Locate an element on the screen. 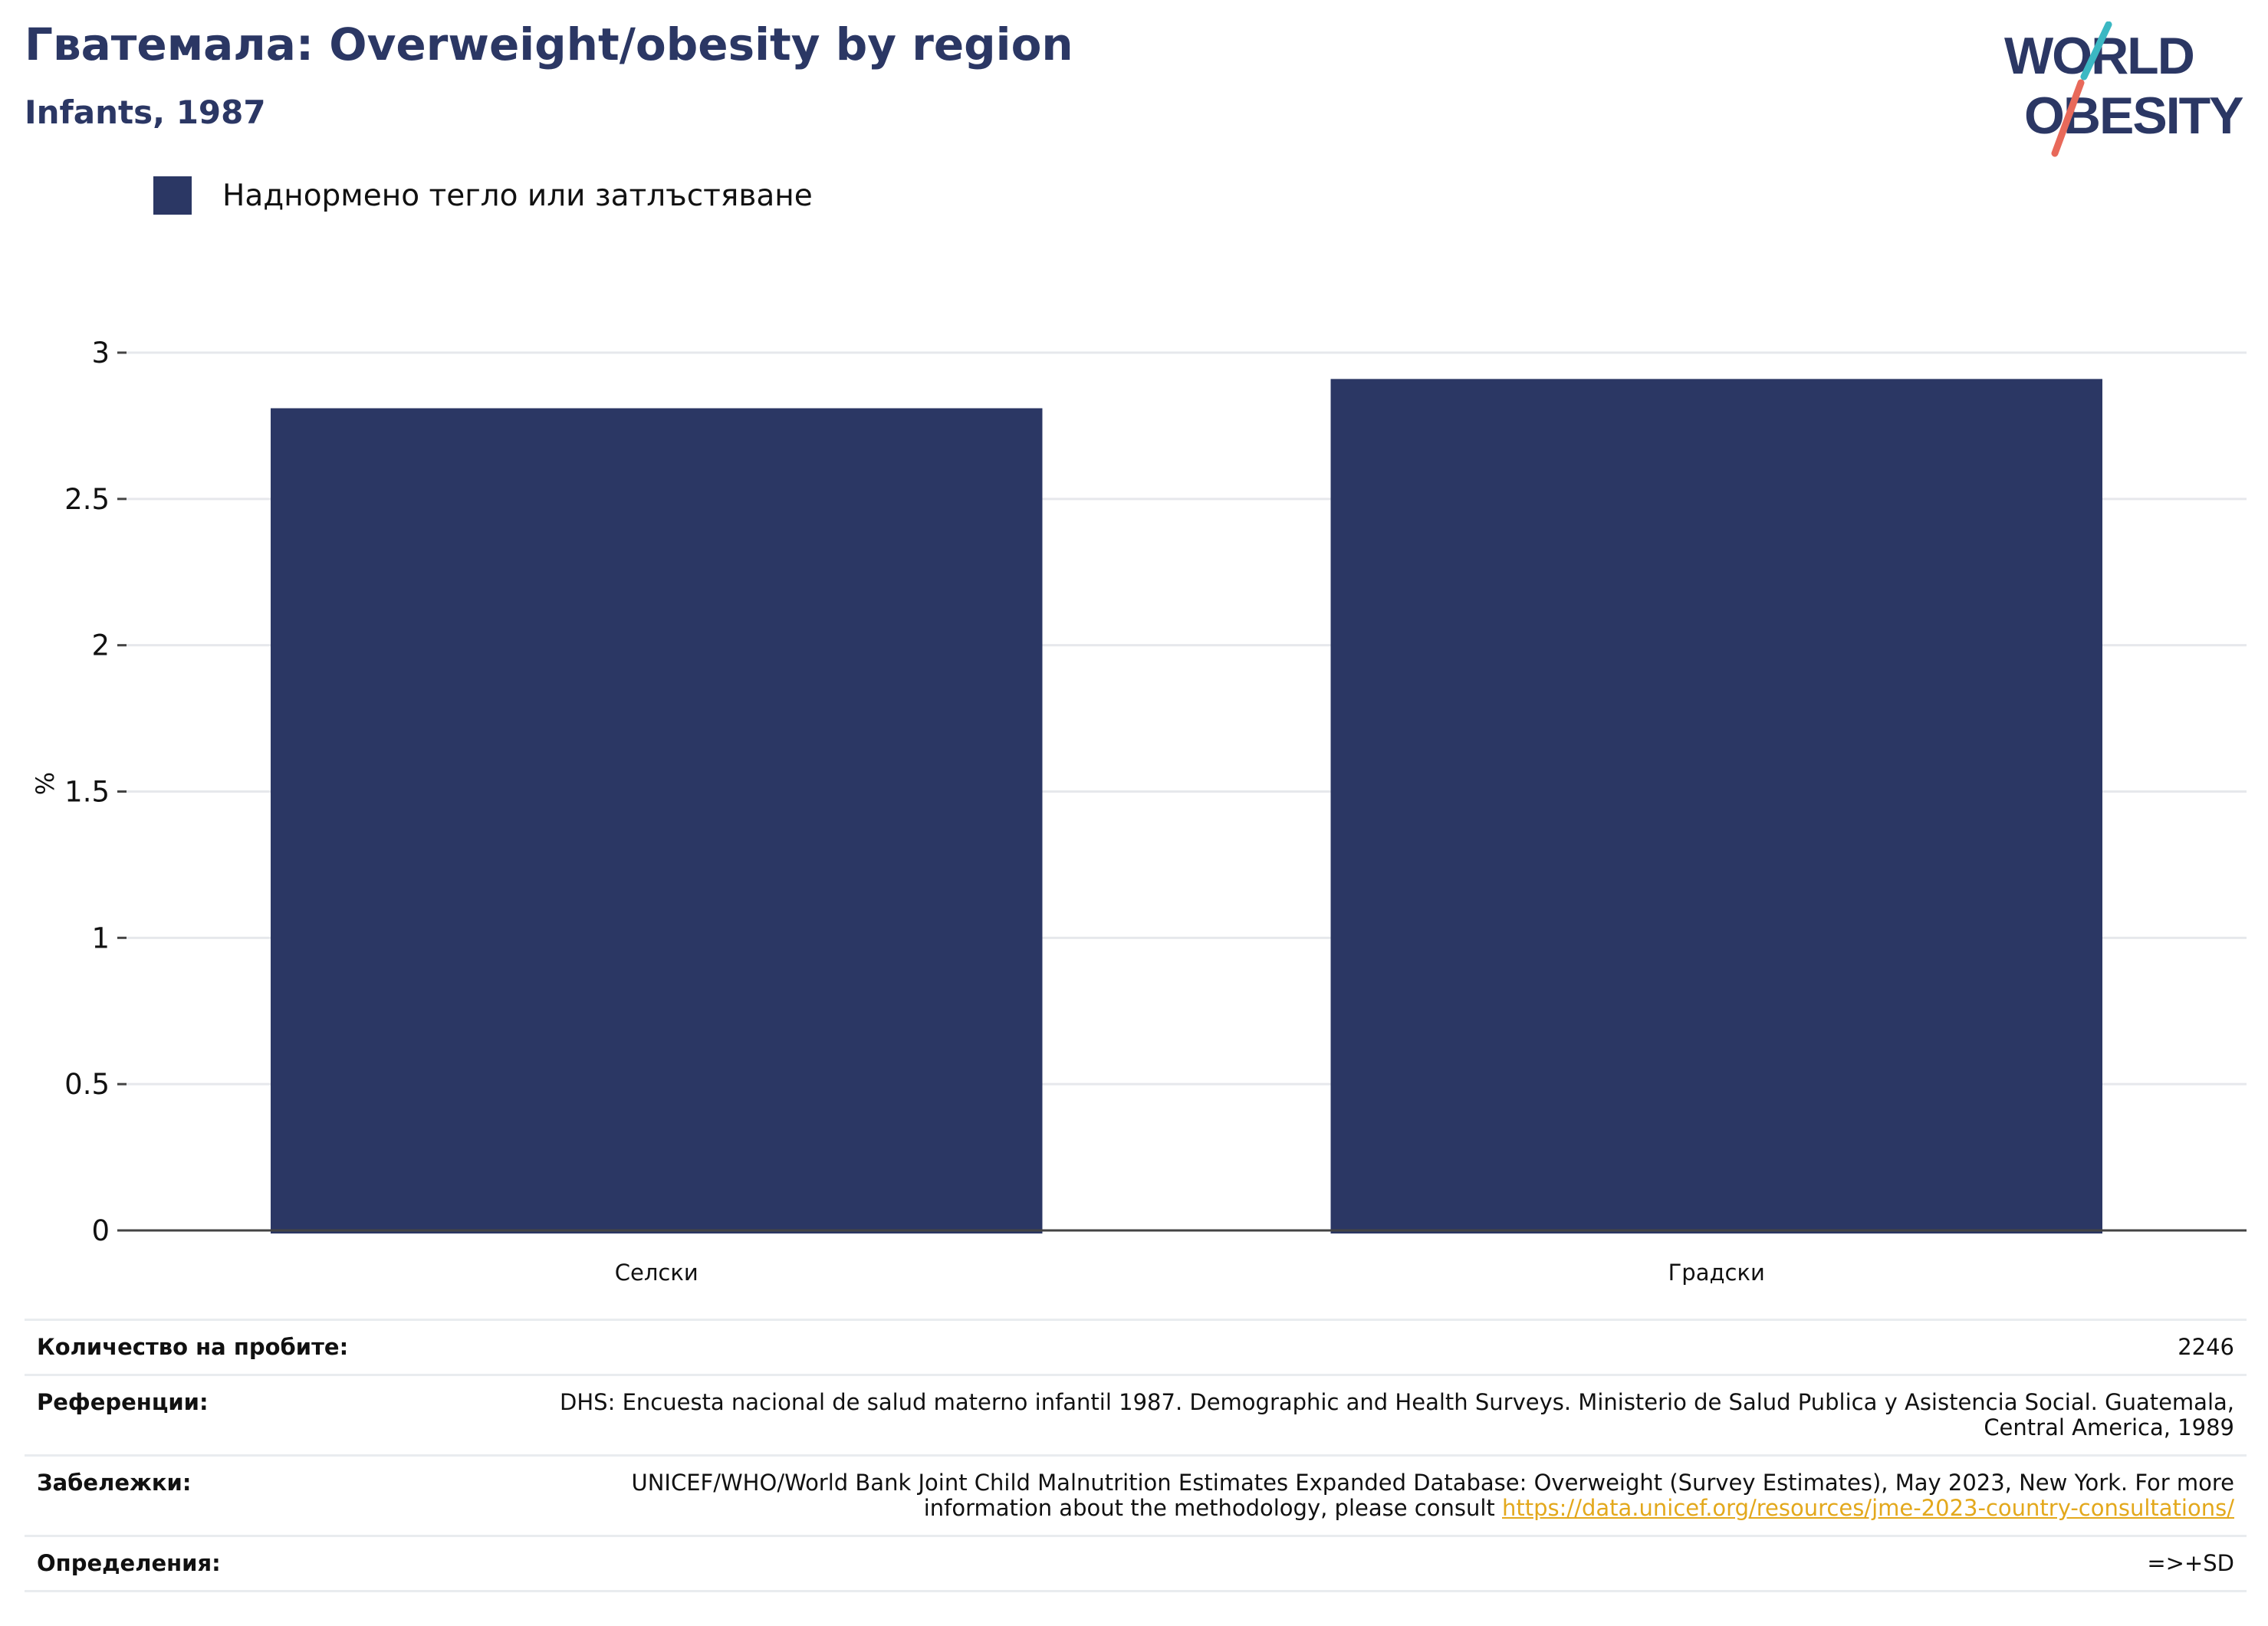 The width and height of the screenshot is (2268, 1626). footer-value-sample-size: 2246 is located at coordinates (1378, 1347).